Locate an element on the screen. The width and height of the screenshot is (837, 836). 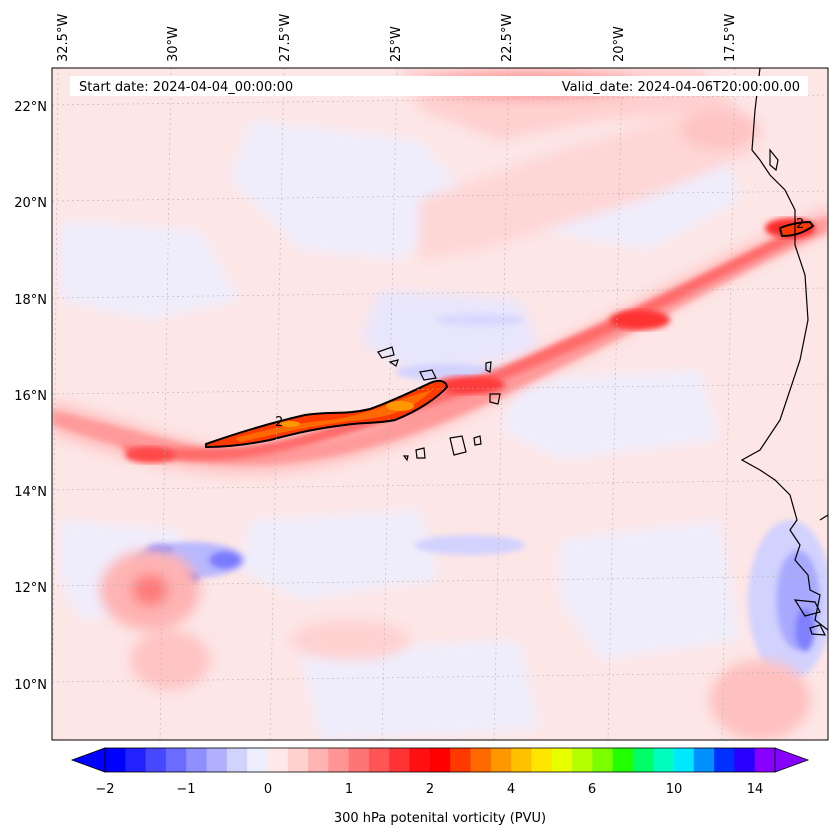
colorbar-tick: 2 is located at coordinates (430, 789).